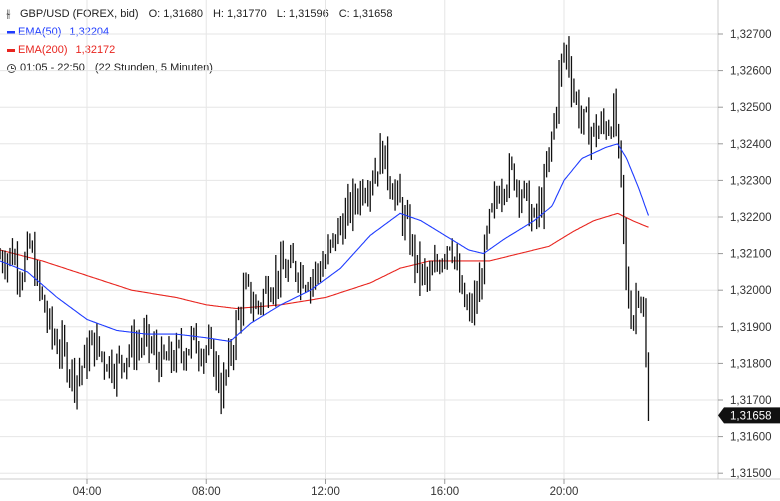 Image resolution: width=780 pixels, height=501 pixels. I want to click on legend-ema200-row: EMA(200) 1,32172, so click(199, 50).